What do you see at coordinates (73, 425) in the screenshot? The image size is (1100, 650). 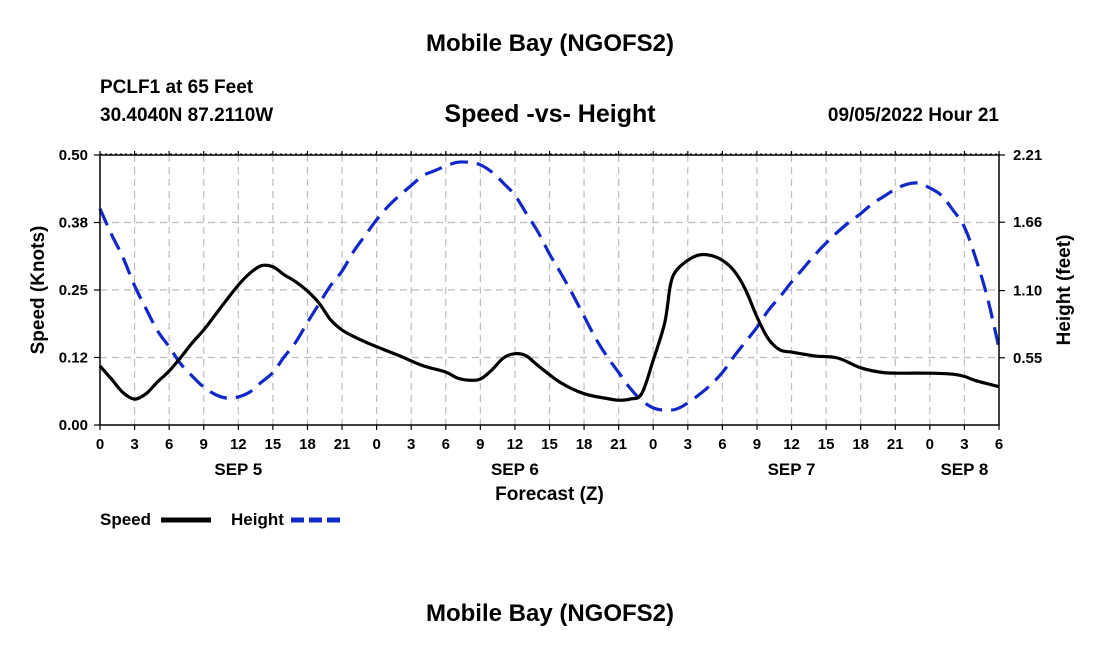 I see `left-y-tick-label: 0.00` at bounding box center [73, 425].